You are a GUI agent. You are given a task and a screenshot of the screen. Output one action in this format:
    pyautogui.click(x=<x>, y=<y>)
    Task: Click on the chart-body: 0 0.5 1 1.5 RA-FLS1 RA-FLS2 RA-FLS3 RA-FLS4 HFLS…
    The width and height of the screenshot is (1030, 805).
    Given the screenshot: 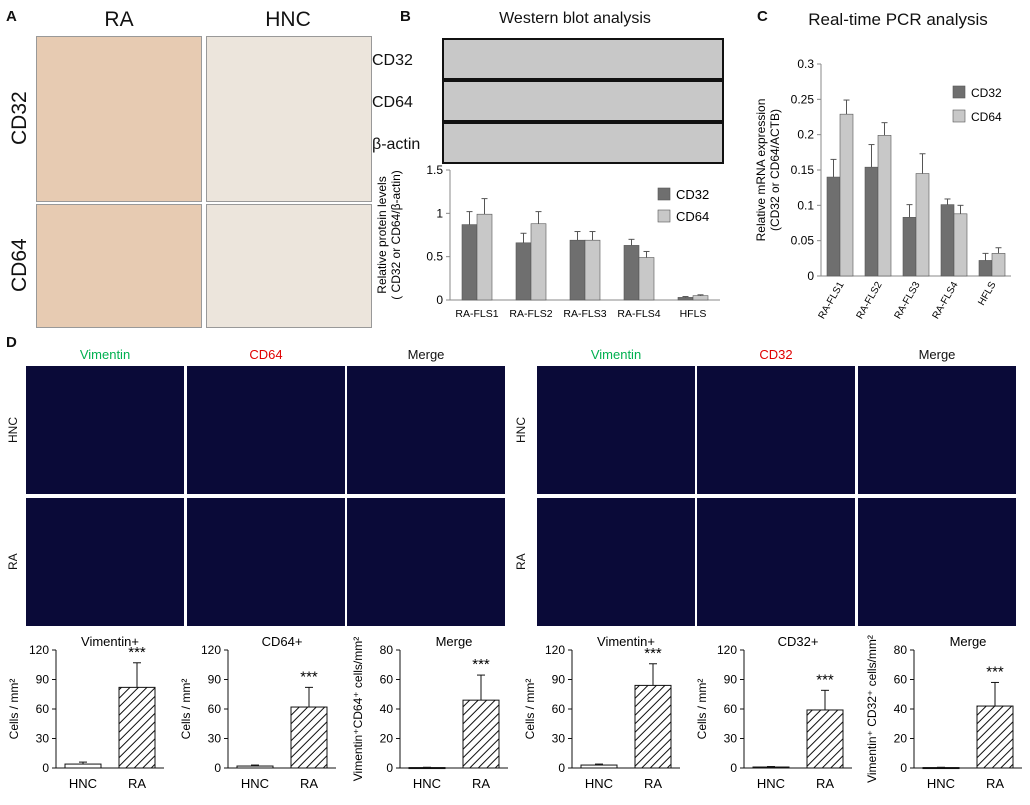 What is the action you would take?
    pyautogui.click(x=547, y=241)
    